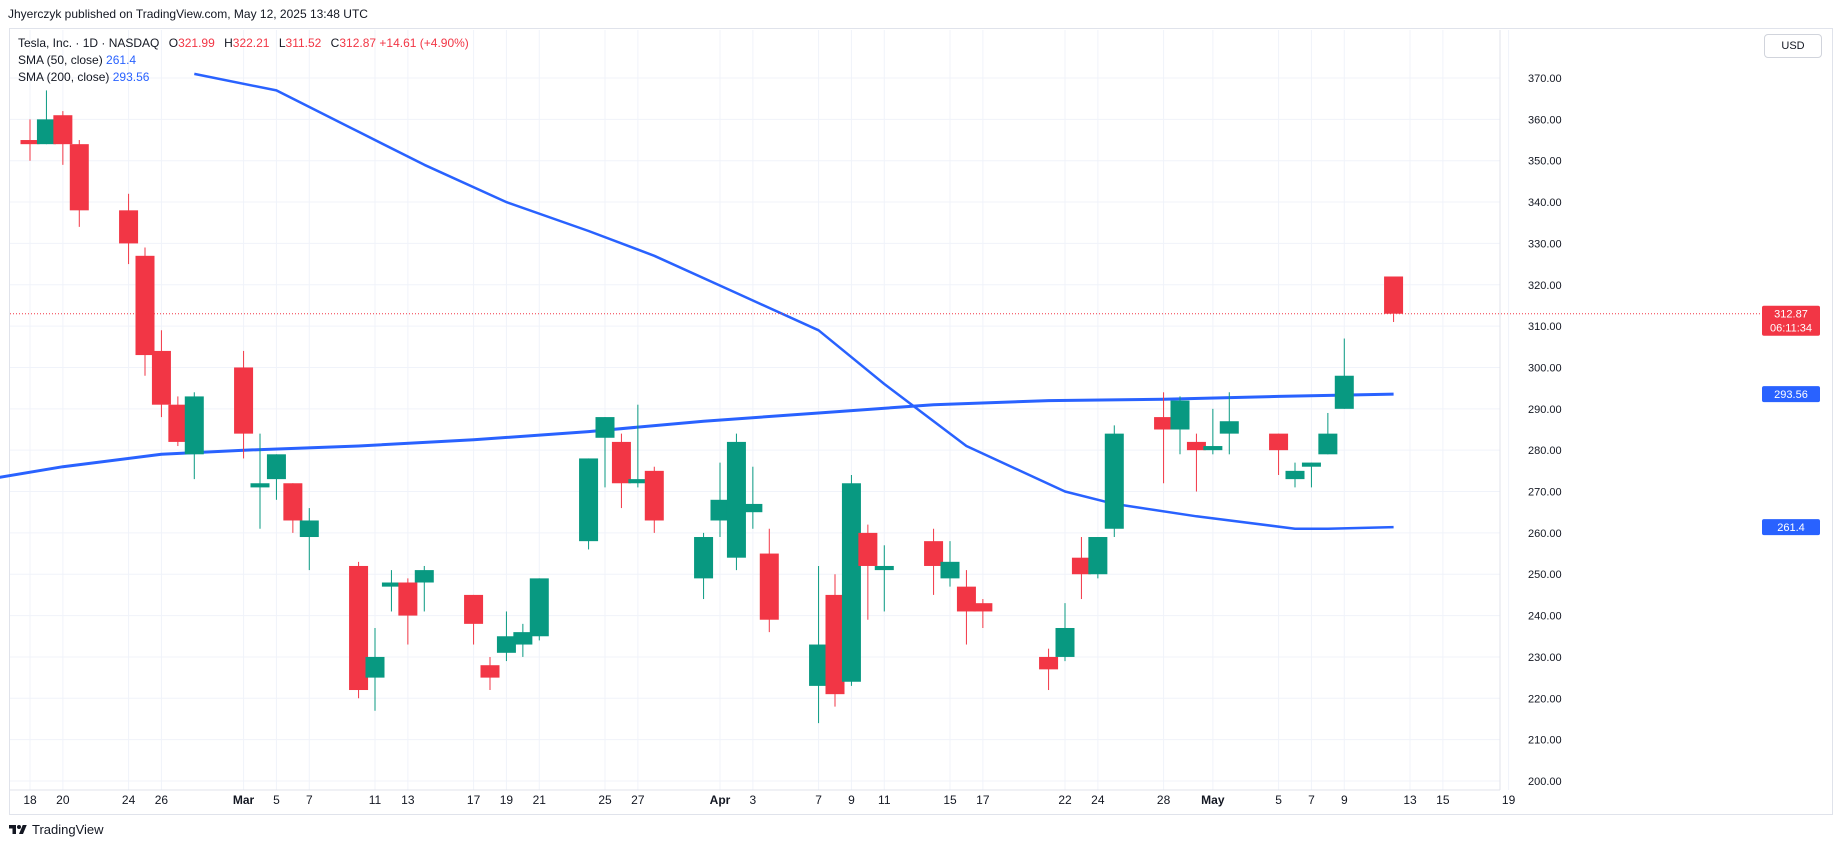 The width and height of the screenshot is (1835, 849). Describe the element at coordinates (89, 43) in the screenshot. I see `symbol-label: Tesla, Inc. · 1D · NASDAQ` at that location.